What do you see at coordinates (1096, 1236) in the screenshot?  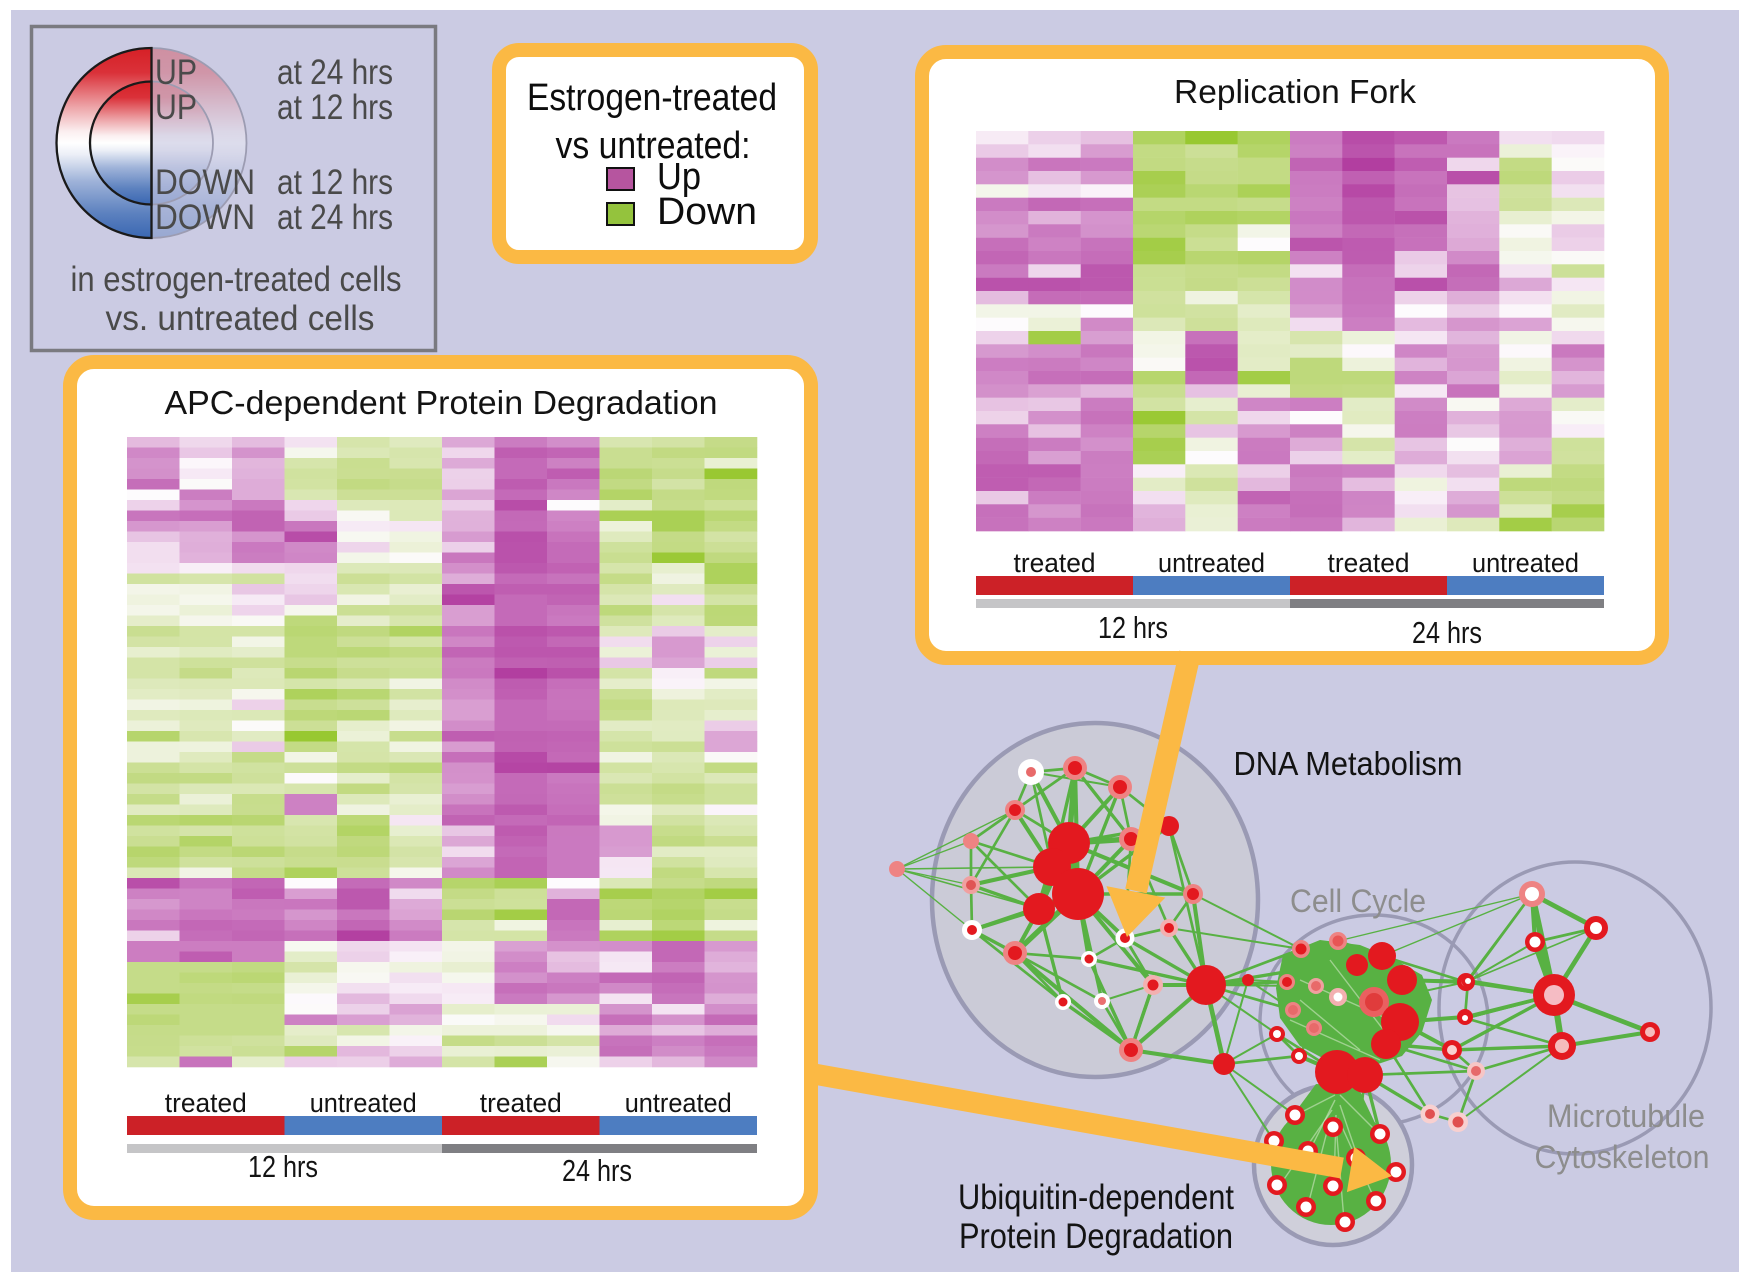 I see `svg-text: Protein Degradation` at bounding box center [1096, 1236].